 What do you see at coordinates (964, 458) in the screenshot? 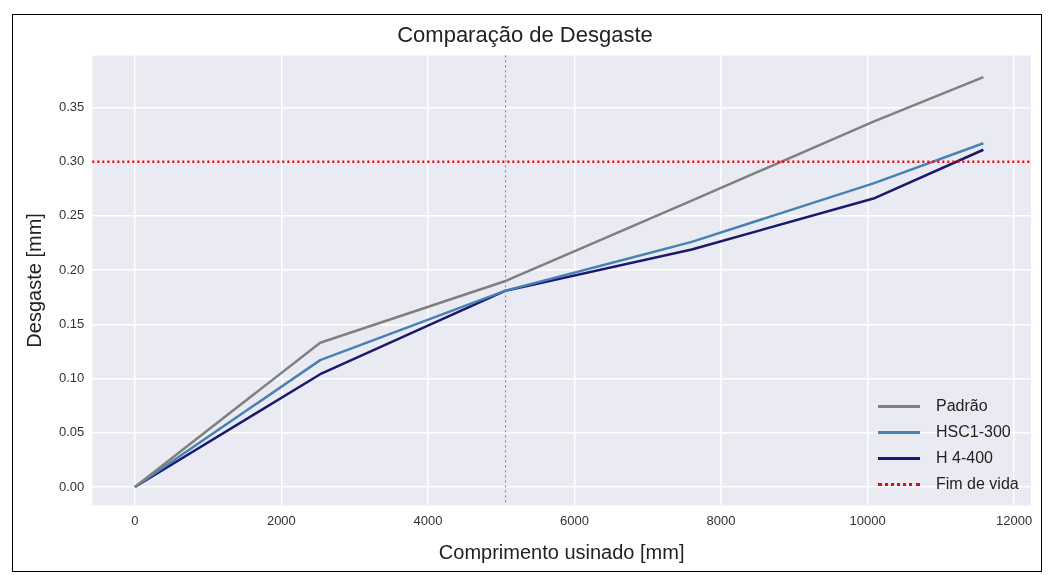
I see `legend-label: H 4-400` at bounding box center [964, 458].